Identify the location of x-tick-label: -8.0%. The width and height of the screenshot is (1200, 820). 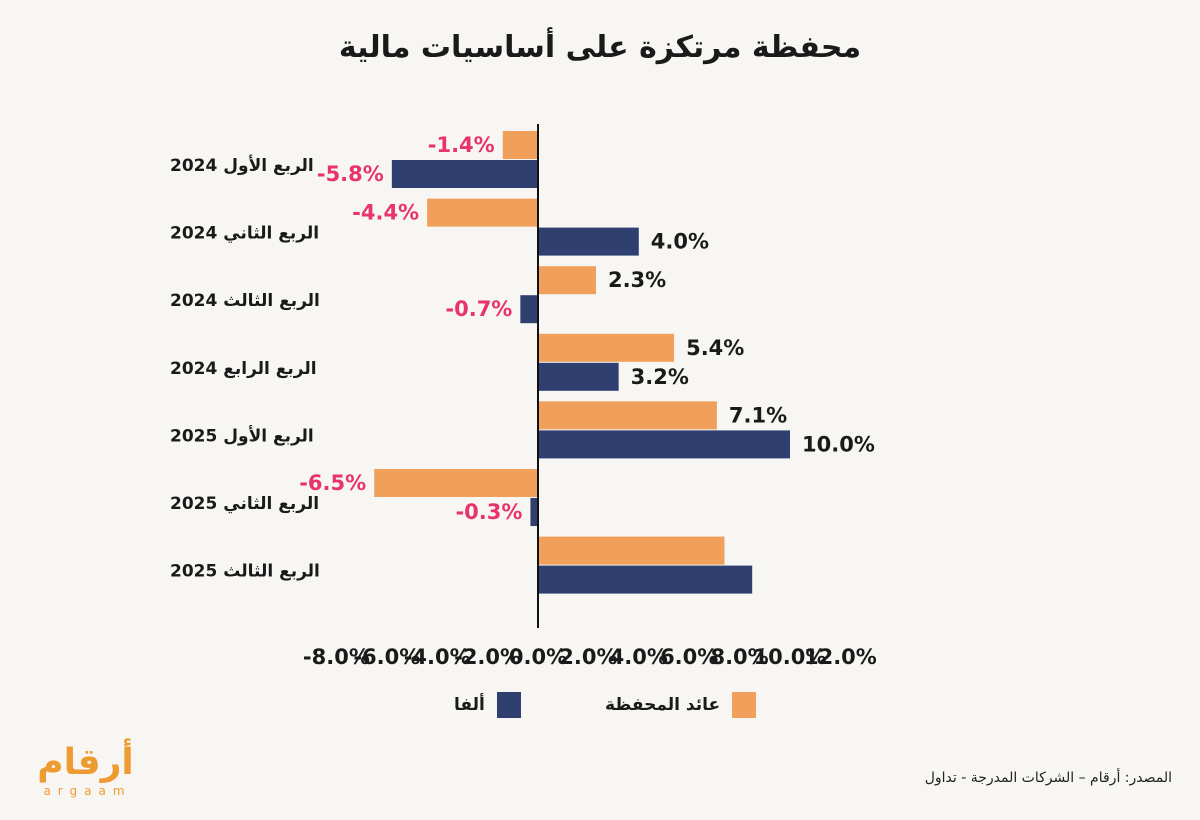
(336, 657).